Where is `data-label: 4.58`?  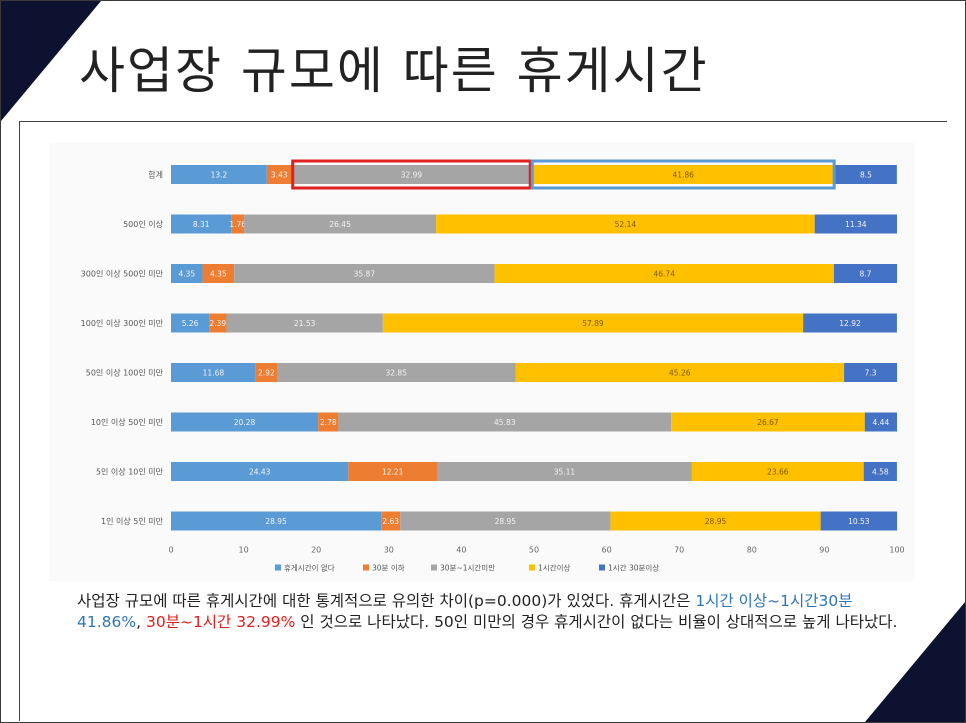
data-label: 4.58 is located at coordinates (880, 472).